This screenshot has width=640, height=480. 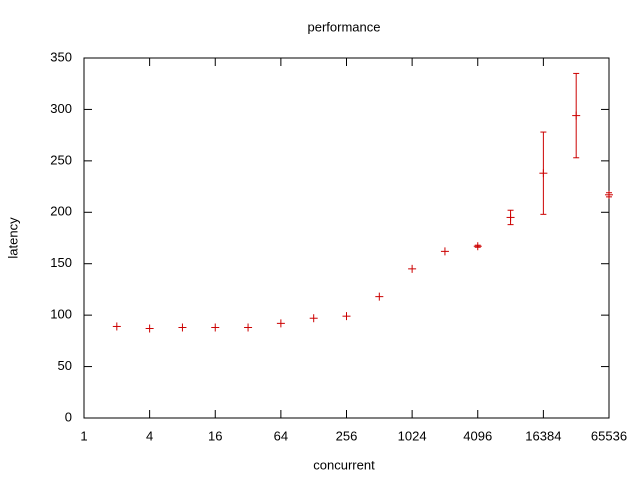 What do you see at coordinates (12, 238) in the screenshot?
I see `y-axis-label: latency` at bounding box center [12, 238].